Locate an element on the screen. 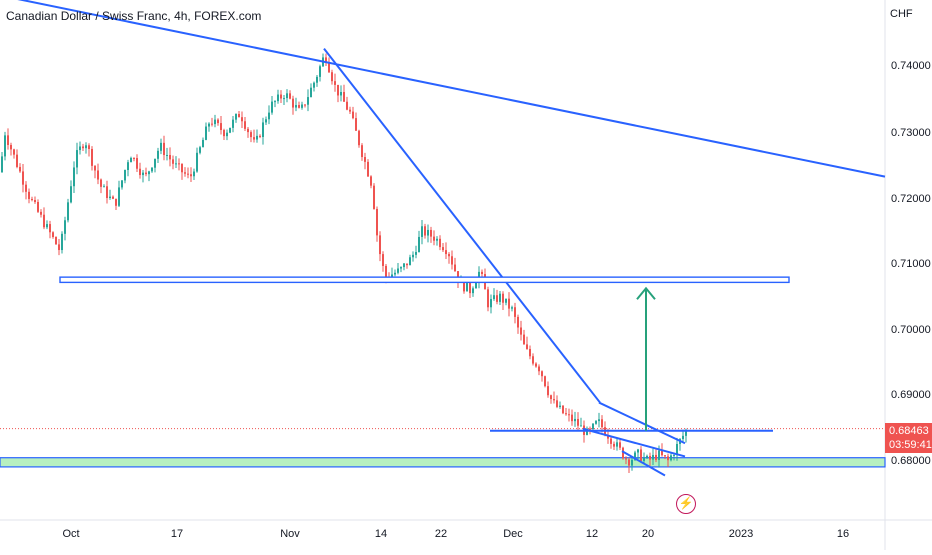  y-axis-label: 0.72000 is located at coordinates (911, 199).